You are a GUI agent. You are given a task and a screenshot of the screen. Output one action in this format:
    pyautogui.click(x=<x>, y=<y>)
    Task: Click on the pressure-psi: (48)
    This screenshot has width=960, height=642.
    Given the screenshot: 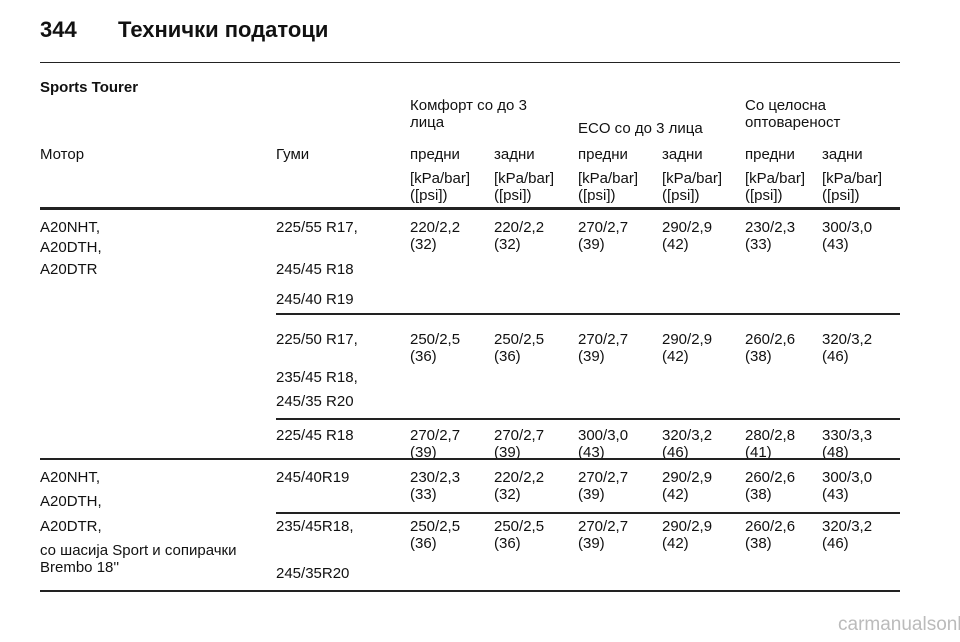 What is the action you would take?
    pyautogui.click(x=835, y=452)
    